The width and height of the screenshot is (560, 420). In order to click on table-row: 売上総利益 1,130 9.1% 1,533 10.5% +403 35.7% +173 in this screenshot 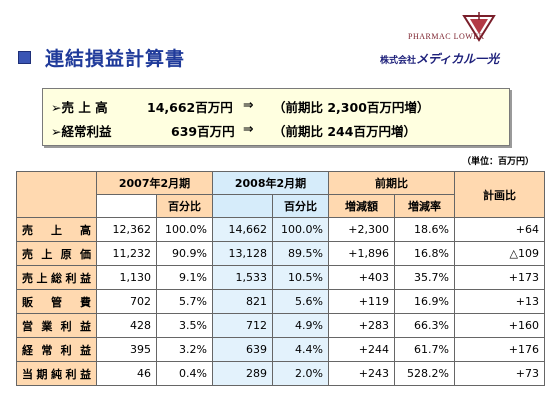, I will do `click(280, 277)`.